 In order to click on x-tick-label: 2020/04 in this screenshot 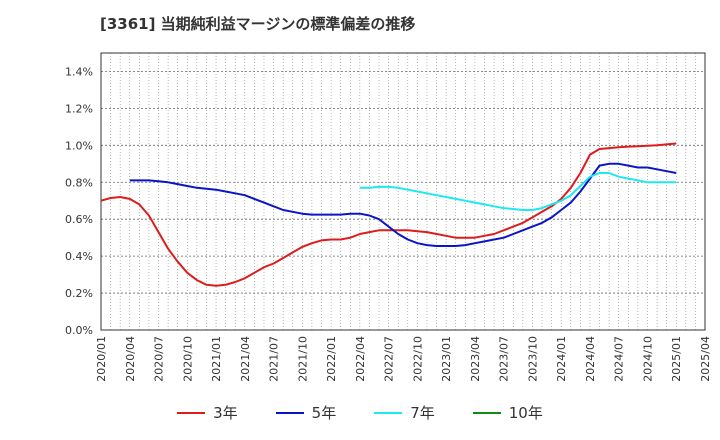, I will do `click(130, 359)`.